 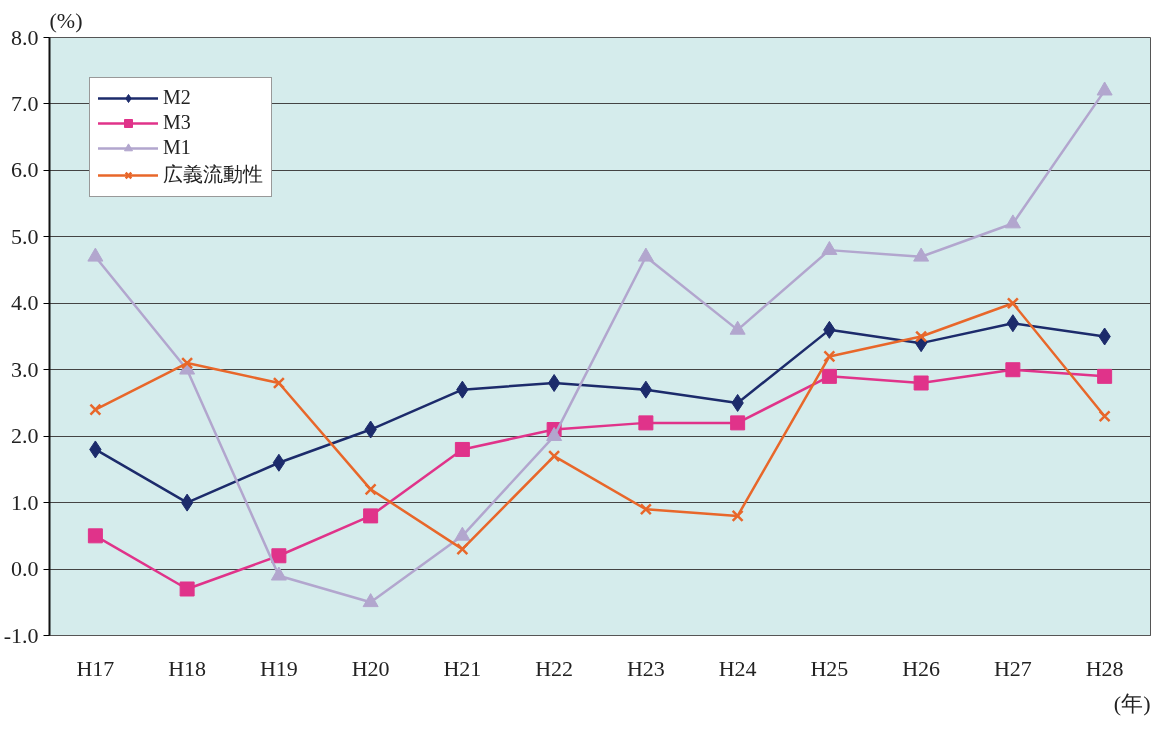 What do you see at coordinates (737, 668) in the screenshot?
I see `x-tick-label: H24` at bounding box center [737, 668].